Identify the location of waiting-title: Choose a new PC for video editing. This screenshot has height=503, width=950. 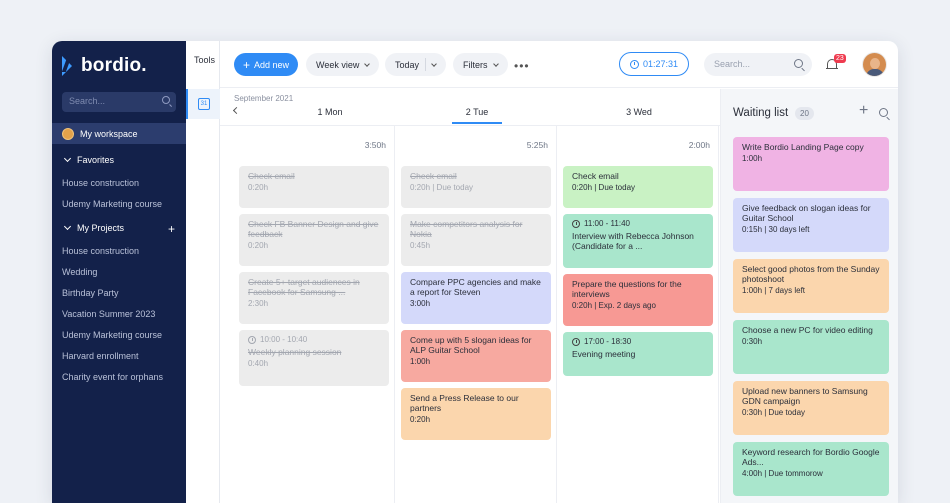
(807, 330).